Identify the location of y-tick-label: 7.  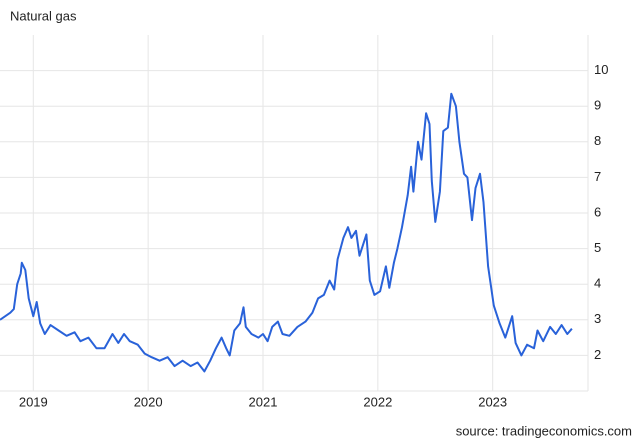
(597, 176).